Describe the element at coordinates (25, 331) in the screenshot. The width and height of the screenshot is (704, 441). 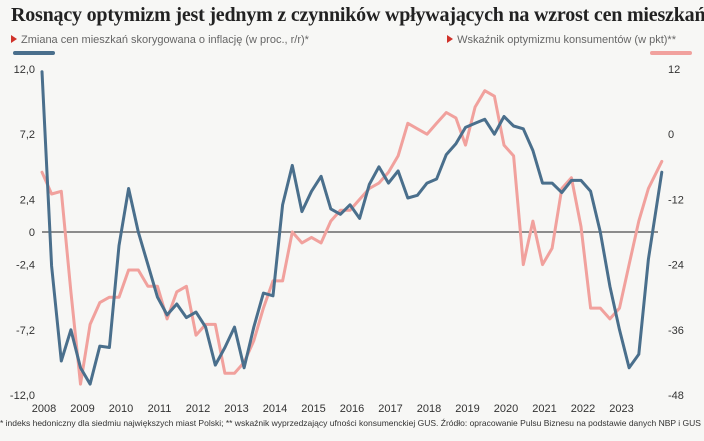
I see `y-left-tick-label: -7,2` at that location.